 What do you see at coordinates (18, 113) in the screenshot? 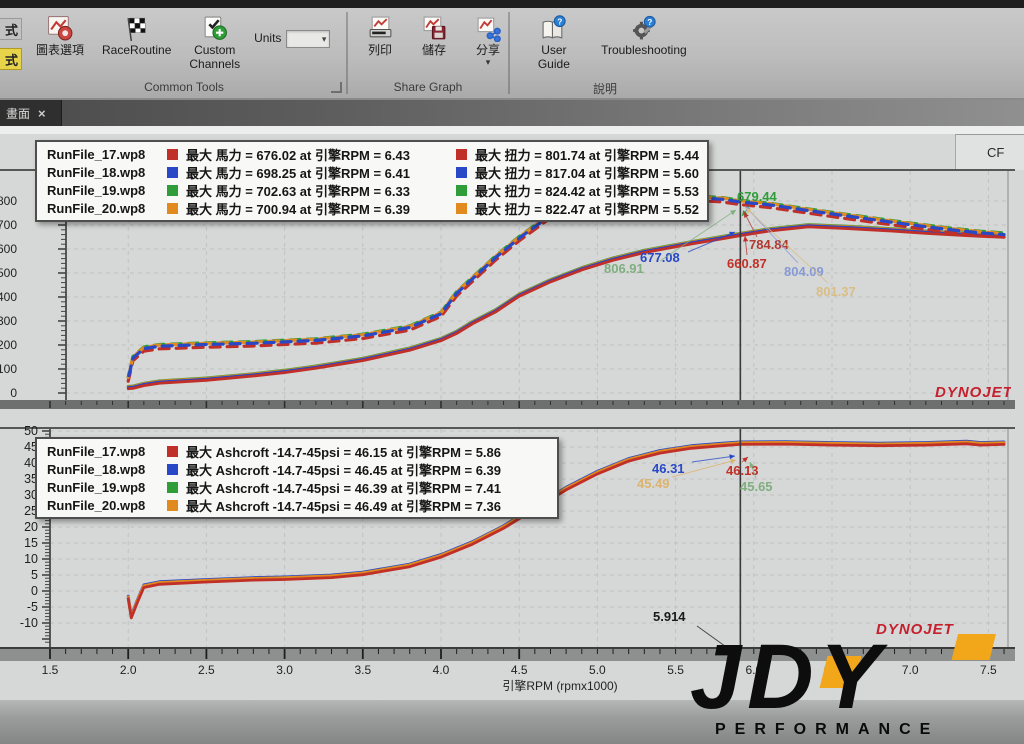
I see `tab-title: 畫面` at bounding box center [18, 113].